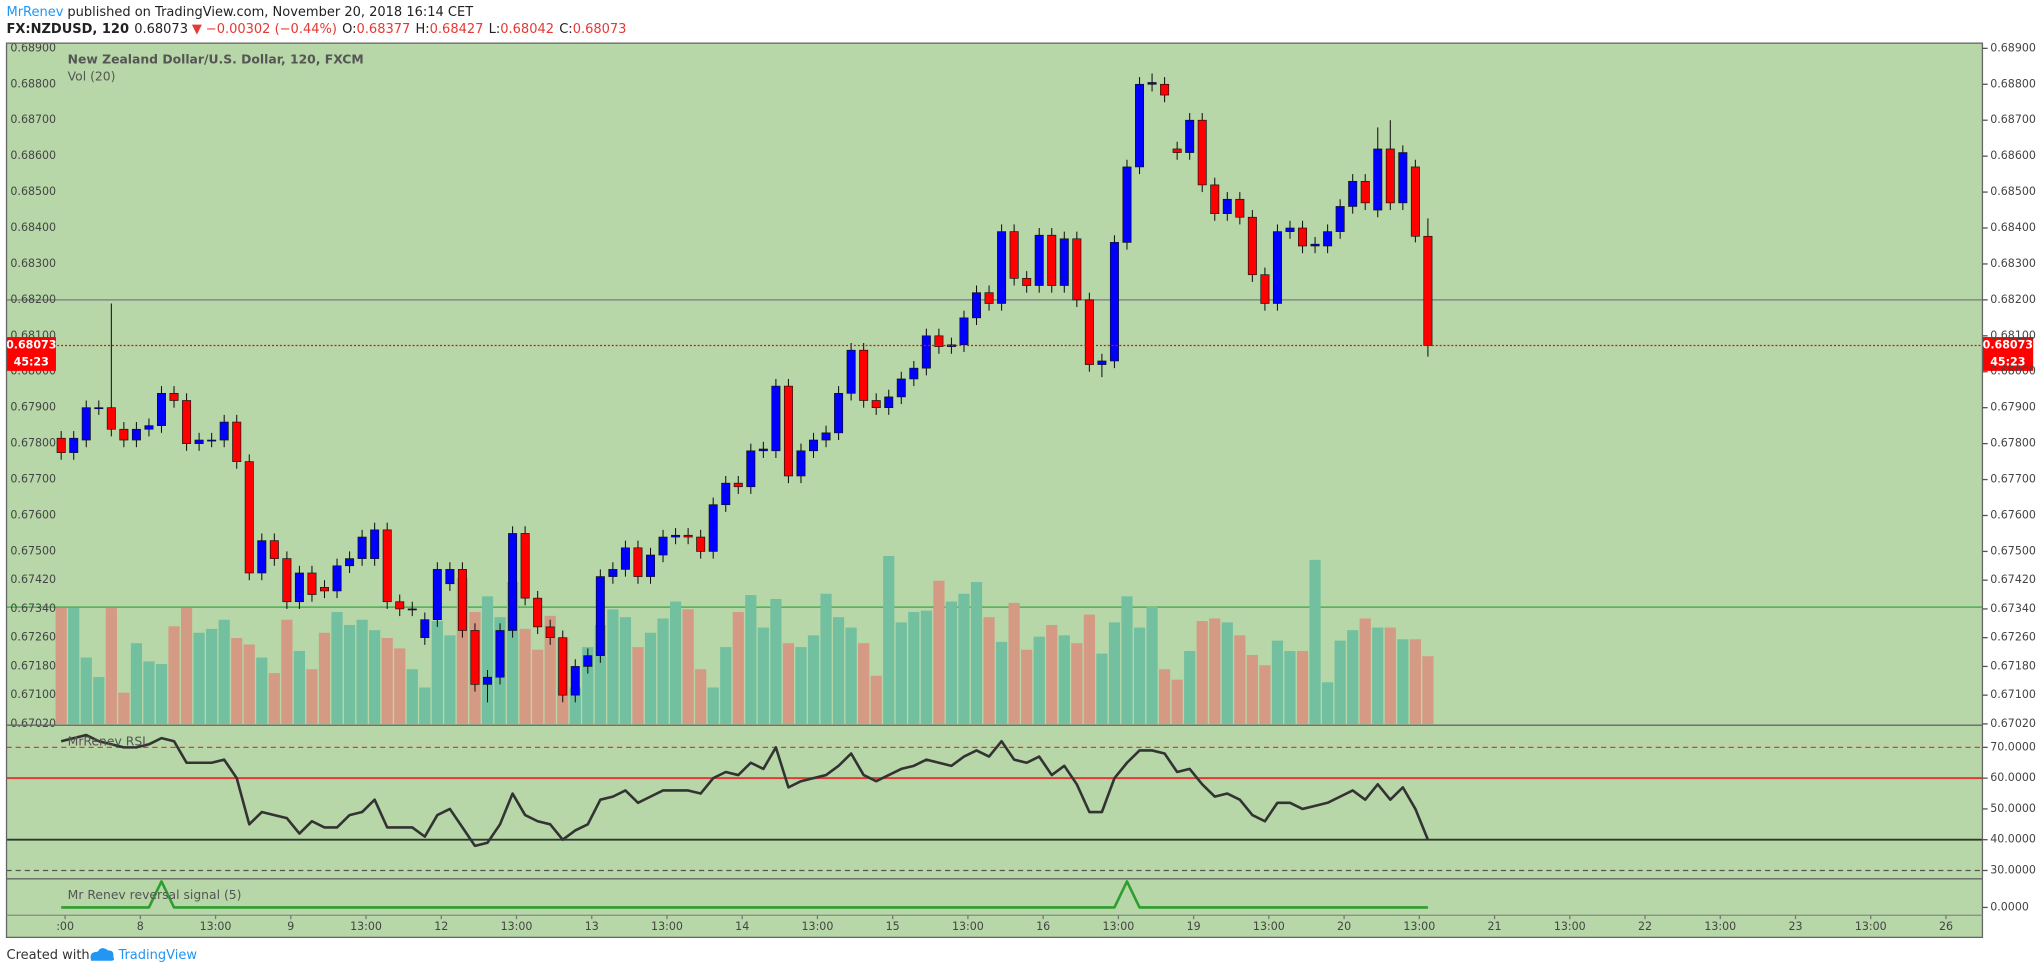 This screenshot has height=974, width=2041. I want to click on x-tick-label: 14, so click(742, 926).